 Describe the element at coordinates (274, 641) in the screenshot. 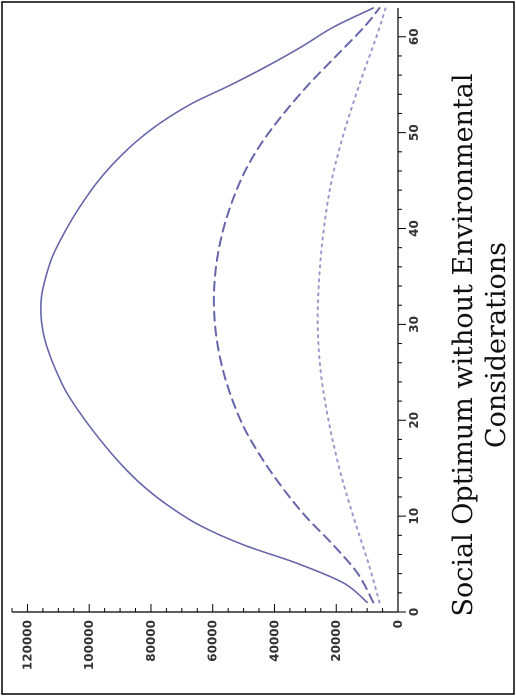

I see `value-tick-label: 40000` at that location.